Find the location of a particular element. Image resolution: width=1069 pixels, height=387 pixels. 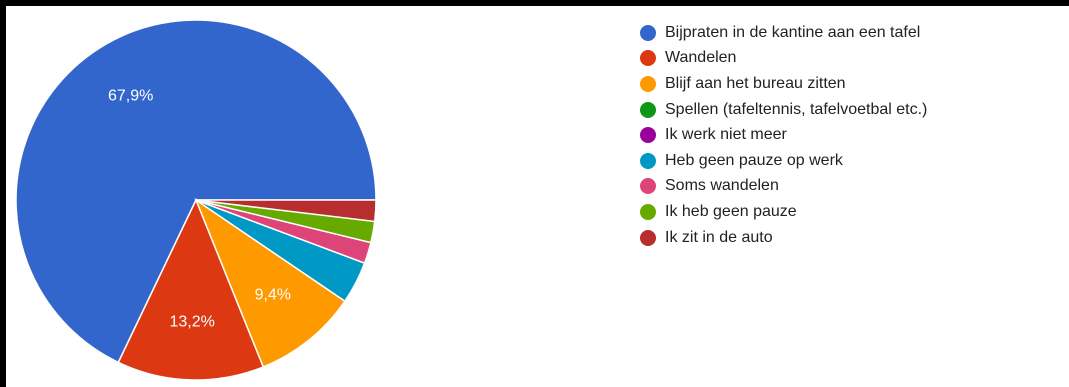

pie-data-labels: 67,9% 13,2% 9,4% is located at coordinates (199, 209).